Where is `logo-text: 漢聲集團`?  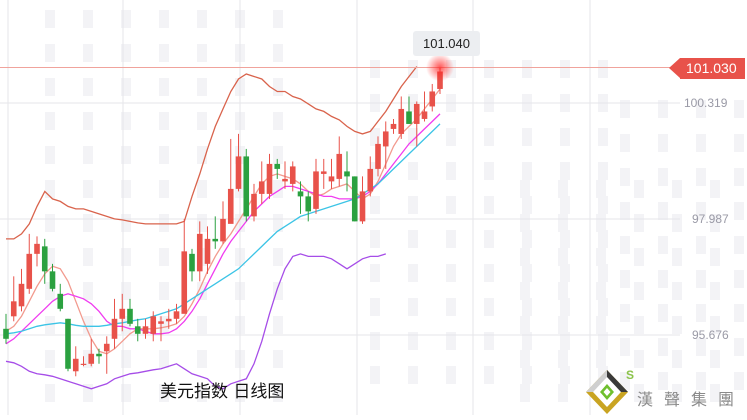
logo-text: 漢聲集團 is located at coordinates (691, 399).